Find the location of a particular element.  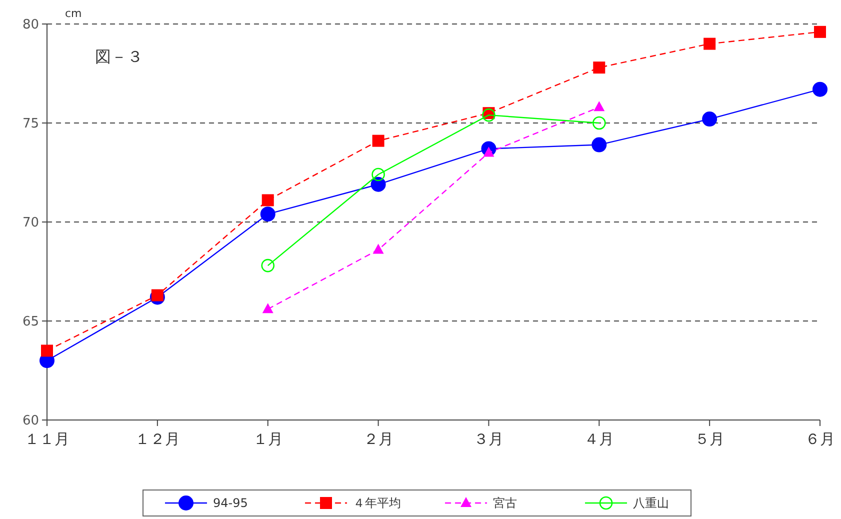

legend-label: 94-95 is located at coordinates (230, 503).